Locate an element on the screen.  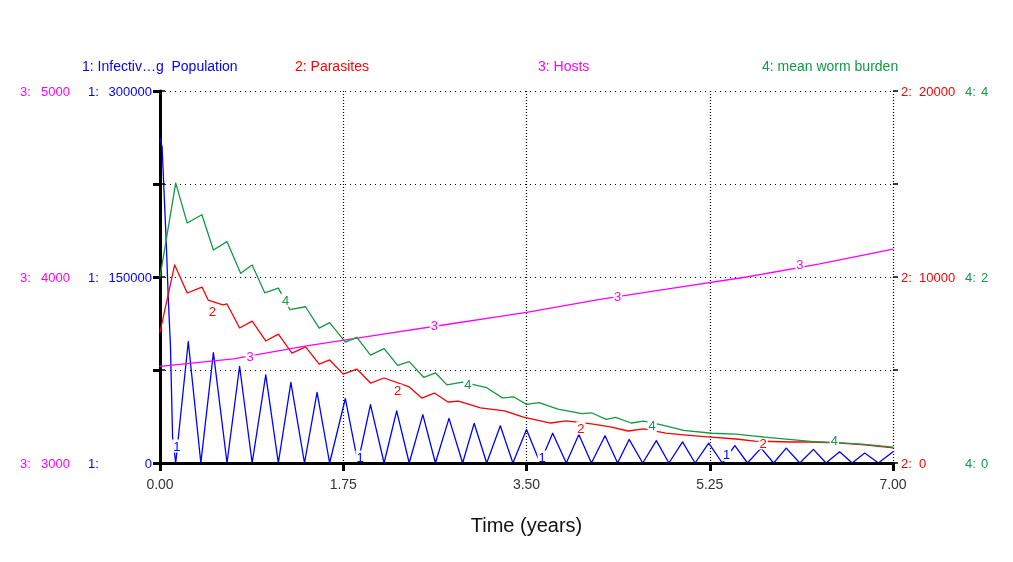
text: 3: Hosts is located at coordinates (564, 66).